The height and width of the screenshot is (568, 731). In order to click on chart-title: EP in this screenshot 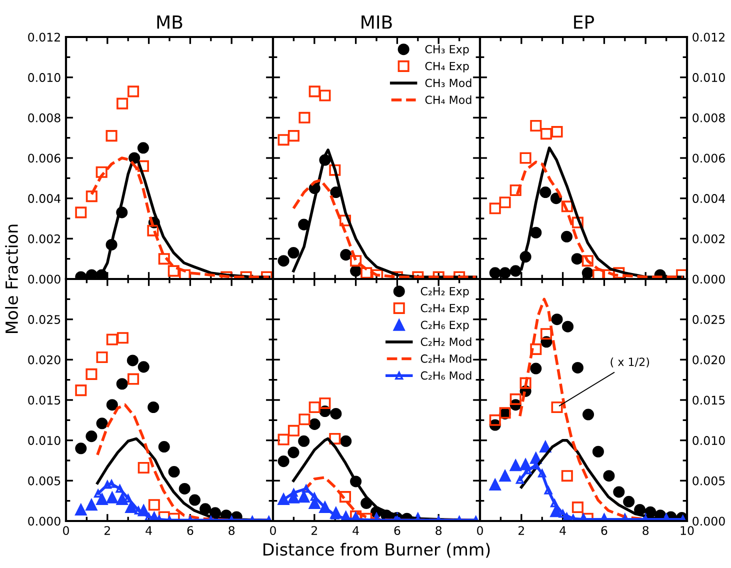, I will do `click(584, 22)`.